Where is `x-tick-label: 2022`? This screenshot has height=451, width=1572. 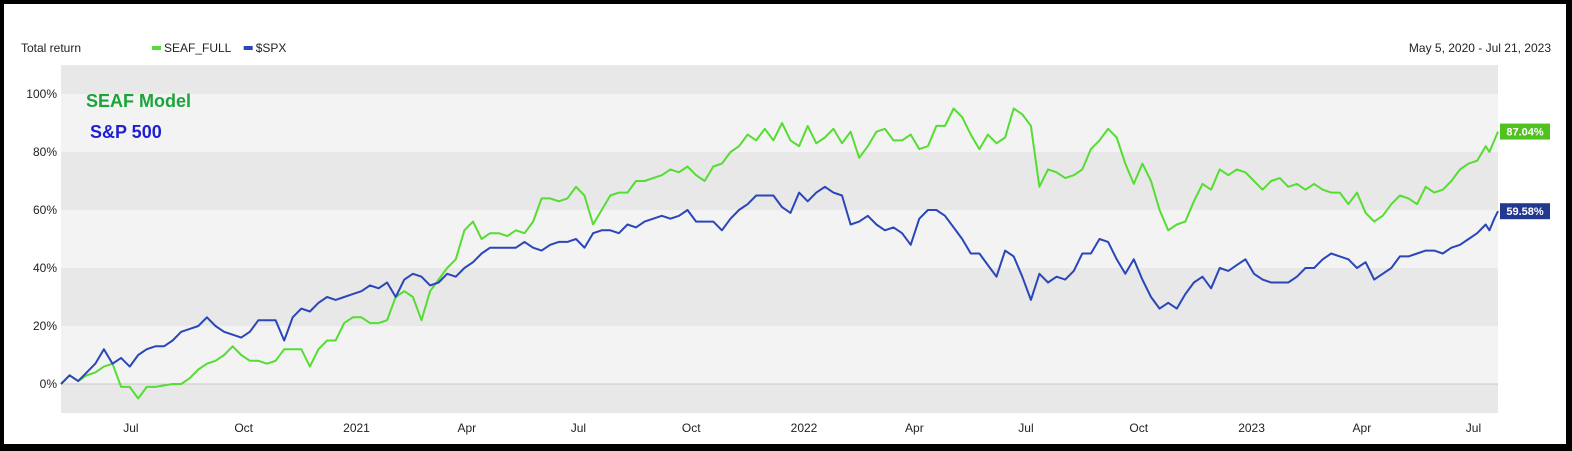 x-tick-label: 2022 is located at coordinates (804, 428).